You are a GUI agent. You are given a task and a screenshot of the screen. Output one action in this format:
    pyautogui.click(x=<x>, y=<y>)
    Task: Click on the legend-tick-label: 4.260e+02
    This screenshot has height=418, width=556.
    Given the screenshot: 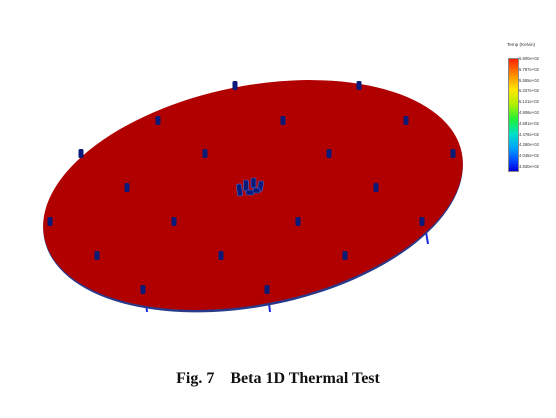 What is the action you would take?
    pyautogui.click(x=529, y=145)
    